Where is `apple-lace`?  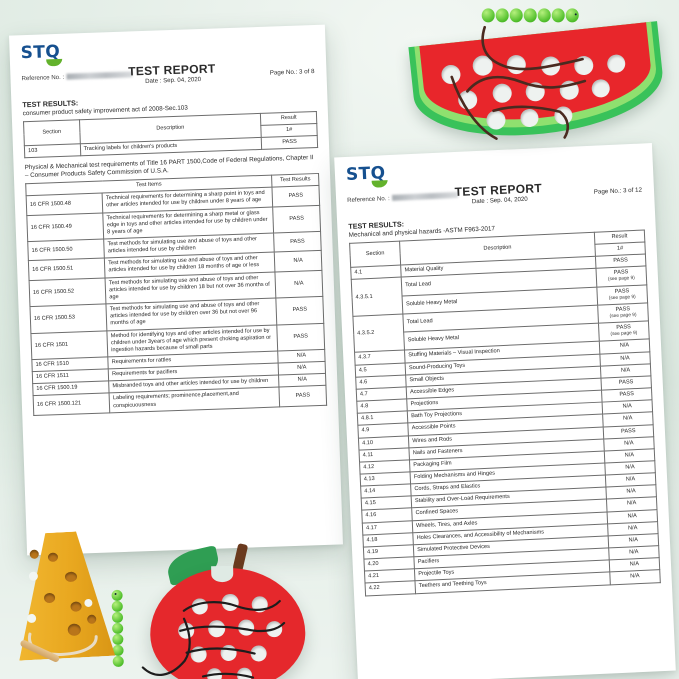 apple-lace is located at coordinates (213, 639).